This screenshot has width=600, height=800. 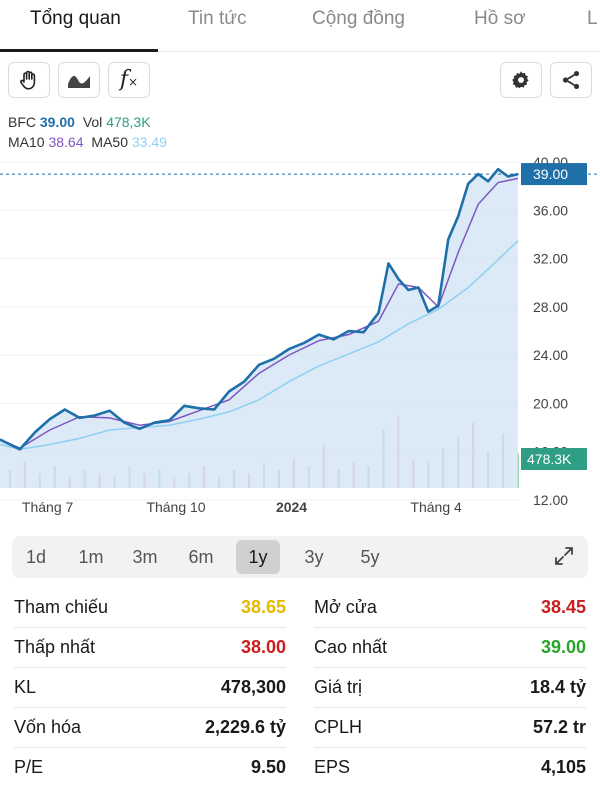 I want to click on stat-label: Tham chiếu, so click(x=61, y=607).